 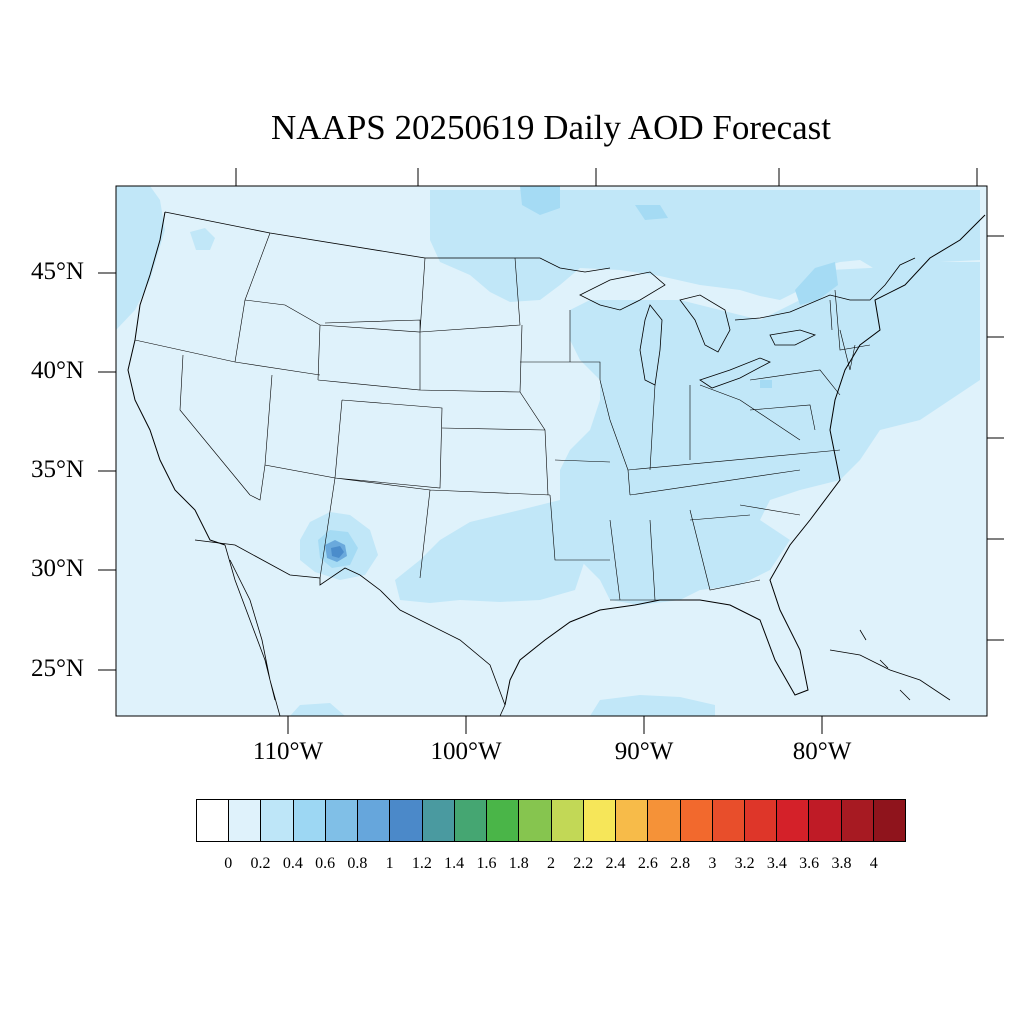 What do you see at coordinates (466, 751) in the screenshot?
I see `lon-label-100w: 100°W` at bounding box center [466, 751].